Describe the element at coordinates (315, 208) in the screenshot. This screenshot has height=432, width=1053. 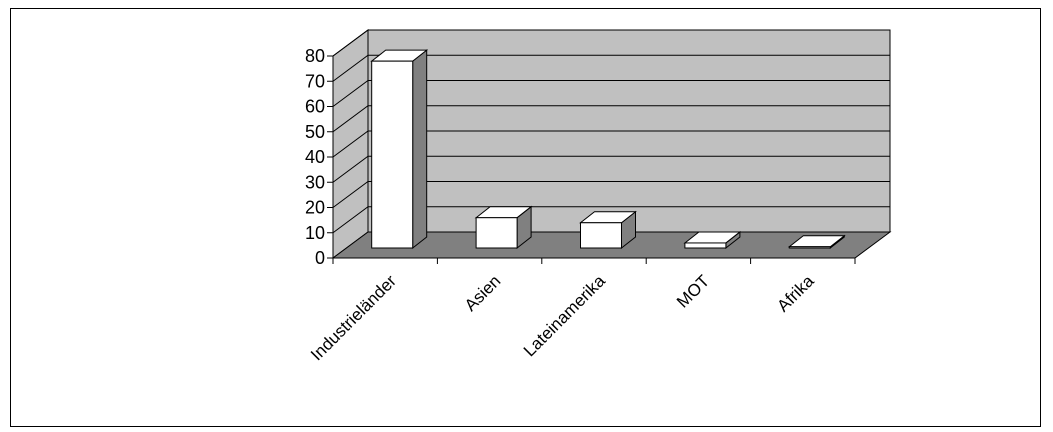
I see `y-tick-label: 20` at that location.